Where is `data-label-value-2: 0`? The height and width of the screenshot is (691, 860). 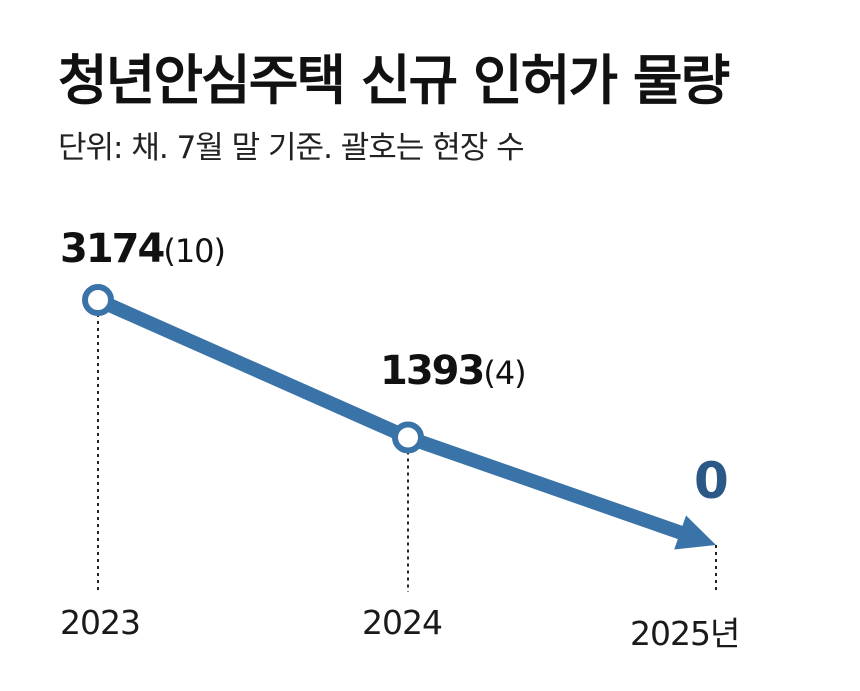 data-label-value-2: 0 is located at coordinates (710, 481).